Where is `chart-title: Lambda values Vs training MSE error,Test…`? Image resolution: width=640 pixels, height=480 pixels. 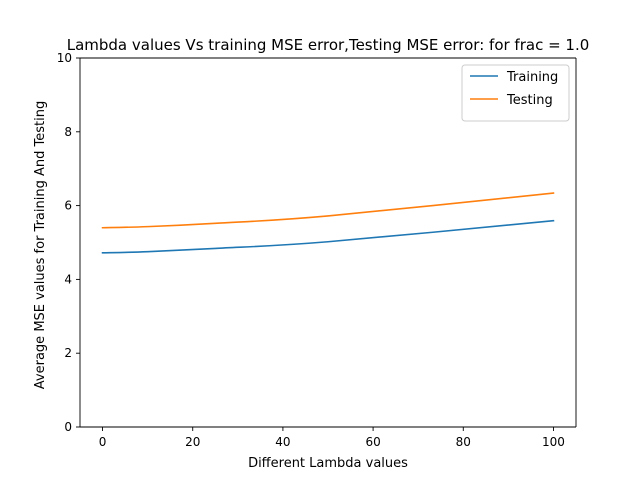 chart-title: Lambda values Vs training MSE error,Test… is located at coordinates (328, 45).